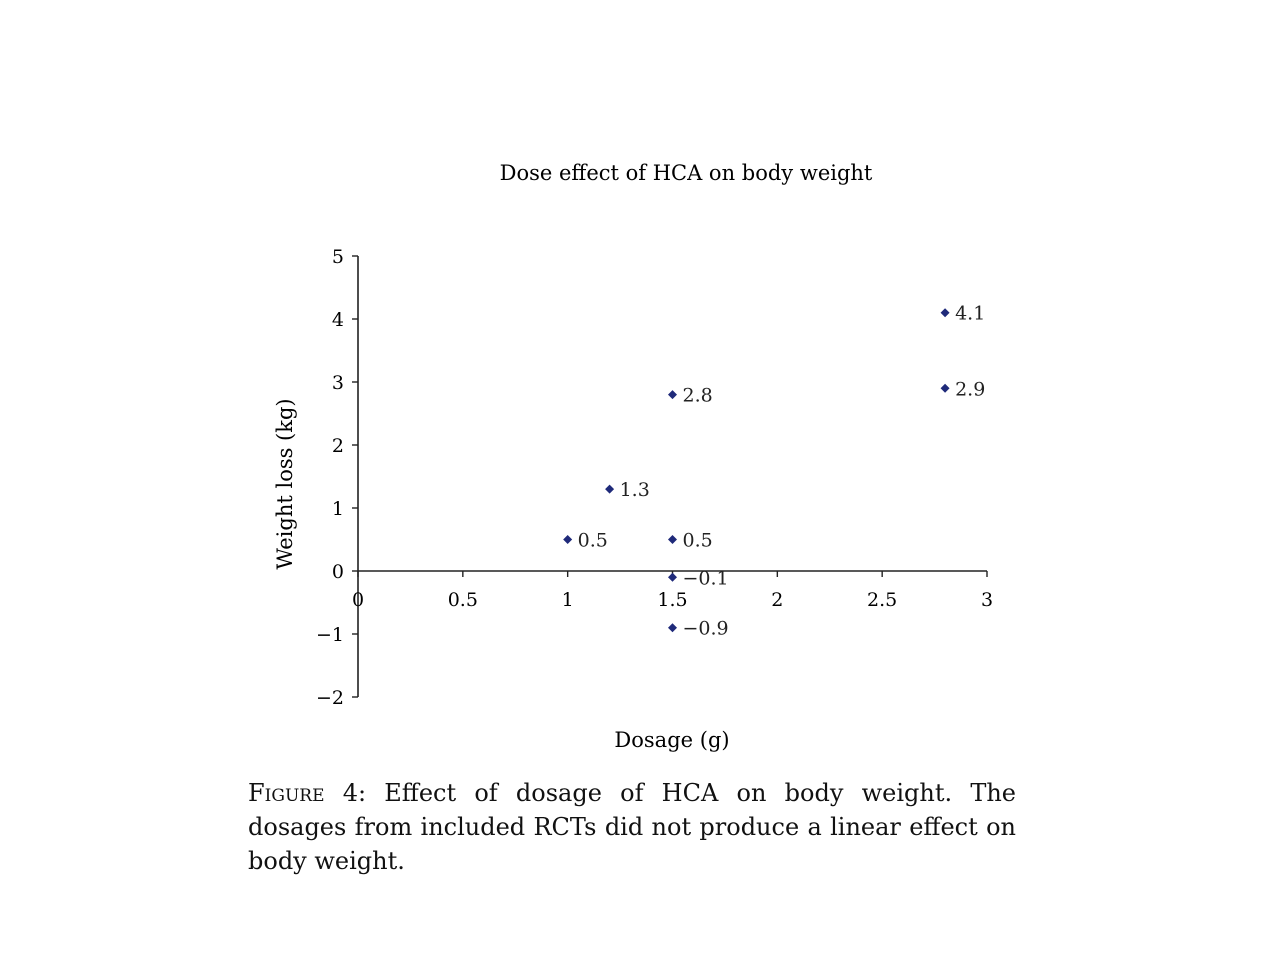 Image resolution: width=1267 pixels, height=966 pixels. What do you see at coordinates (338, 383) in the screenshot?
I see `y-tick-label: 3` at bounding box center [338, 383].